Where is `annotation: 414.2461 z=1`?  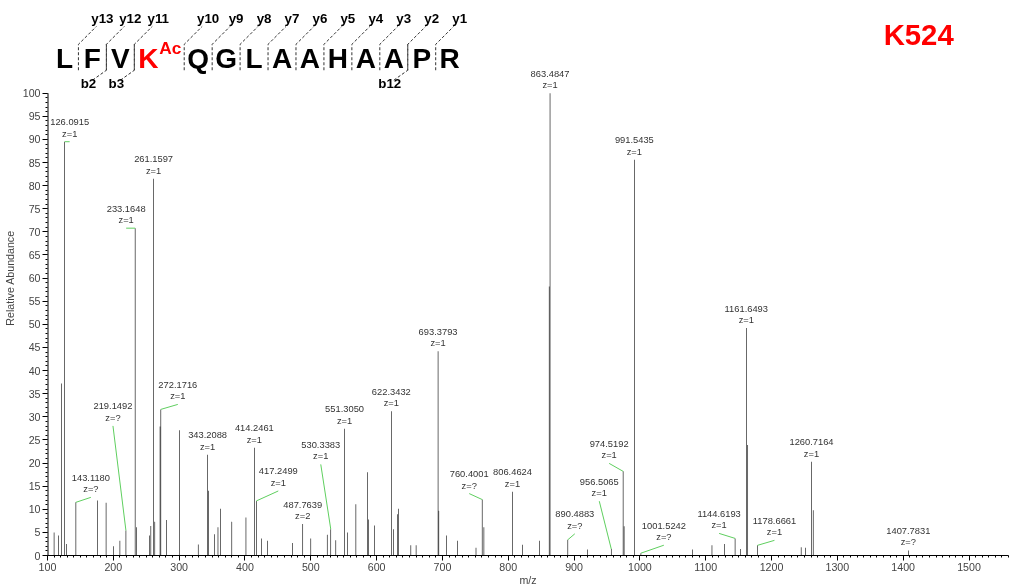 annotation: 414.2461 z=1 is located at coordinates (254, 434).